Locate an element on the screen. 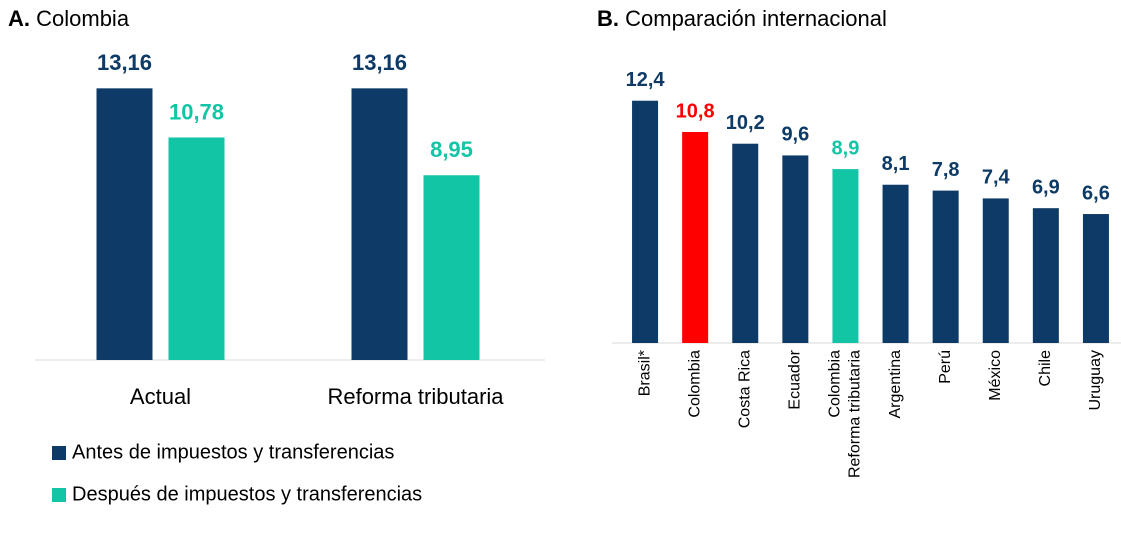 The width and height of the screenshot is (1121, 533). value-label: 7,4 is located at coordinates (996, 178).